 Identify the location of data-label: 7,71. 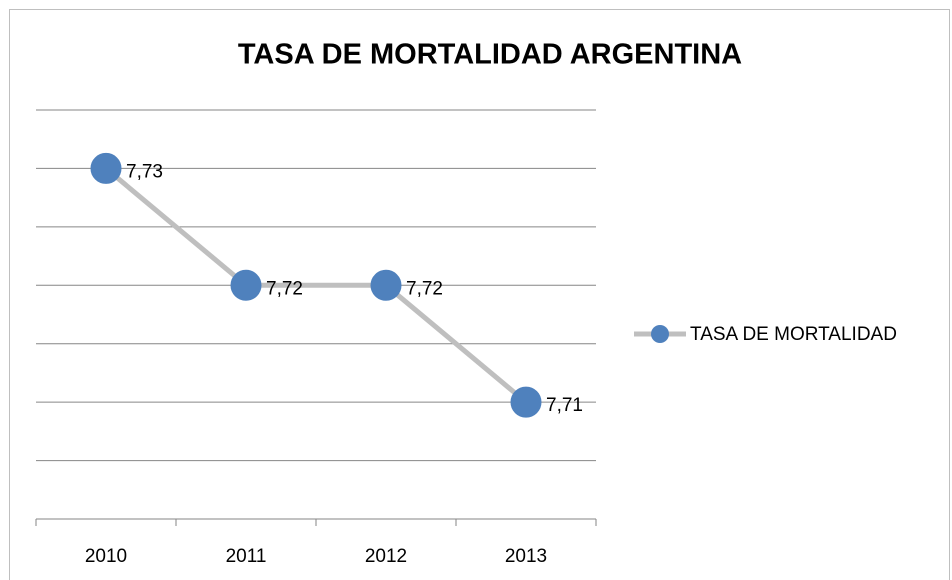
(564, 405).